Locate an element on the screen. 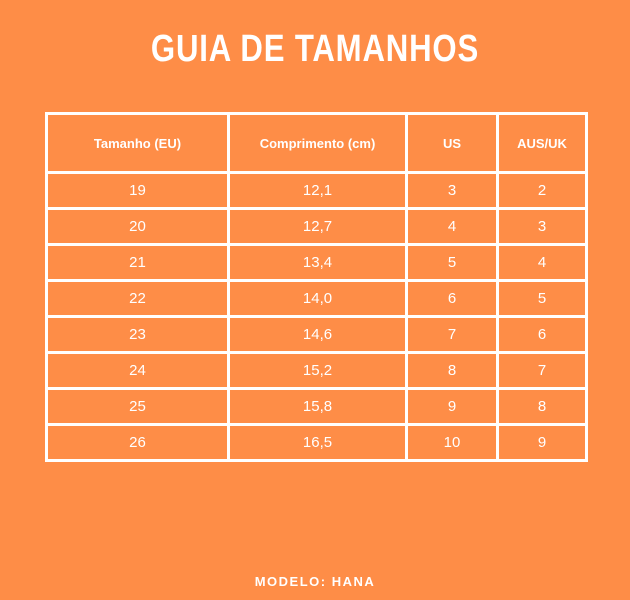 This screenshot has height=600, width=630. table-cell: 14,6 is located at coordinates (317, 334).